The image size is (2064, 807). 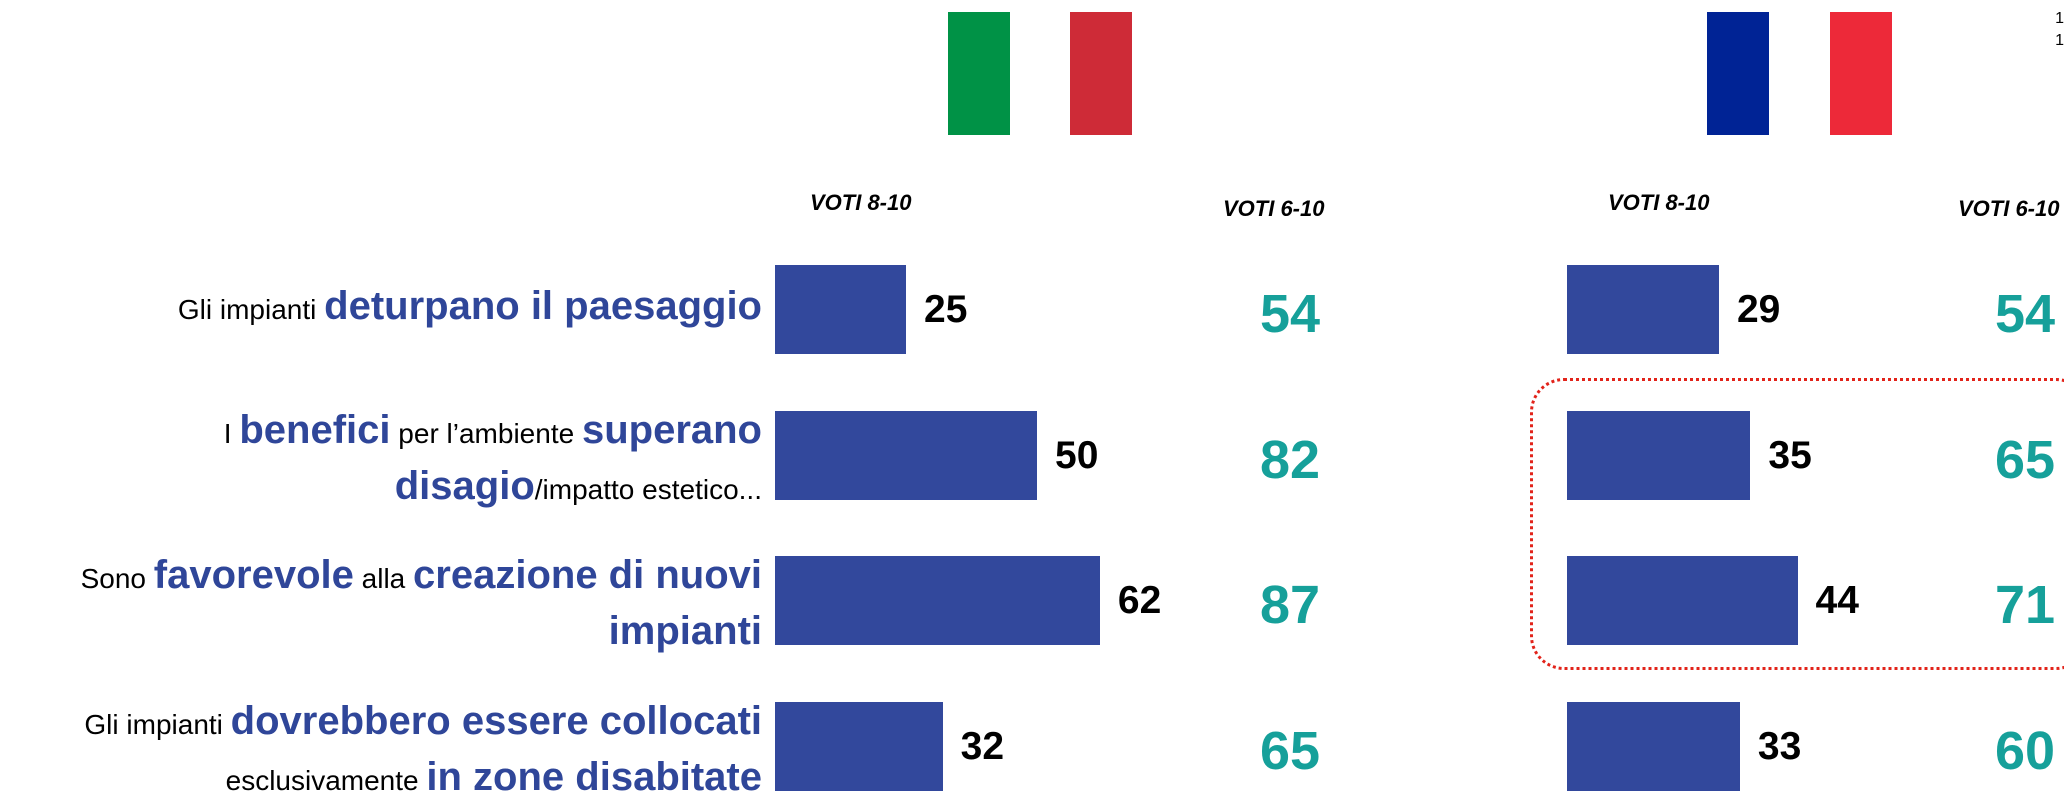 What do you see at coordinates (861, 202) in the screenshot?
I see `italy-header-voti-8-10: VOTI 8-10` at bounding box center [861, 202].